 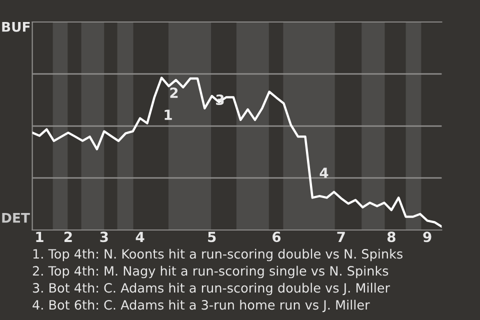 I want to click on x-tick-label: 2, so click(x=68, y=237).